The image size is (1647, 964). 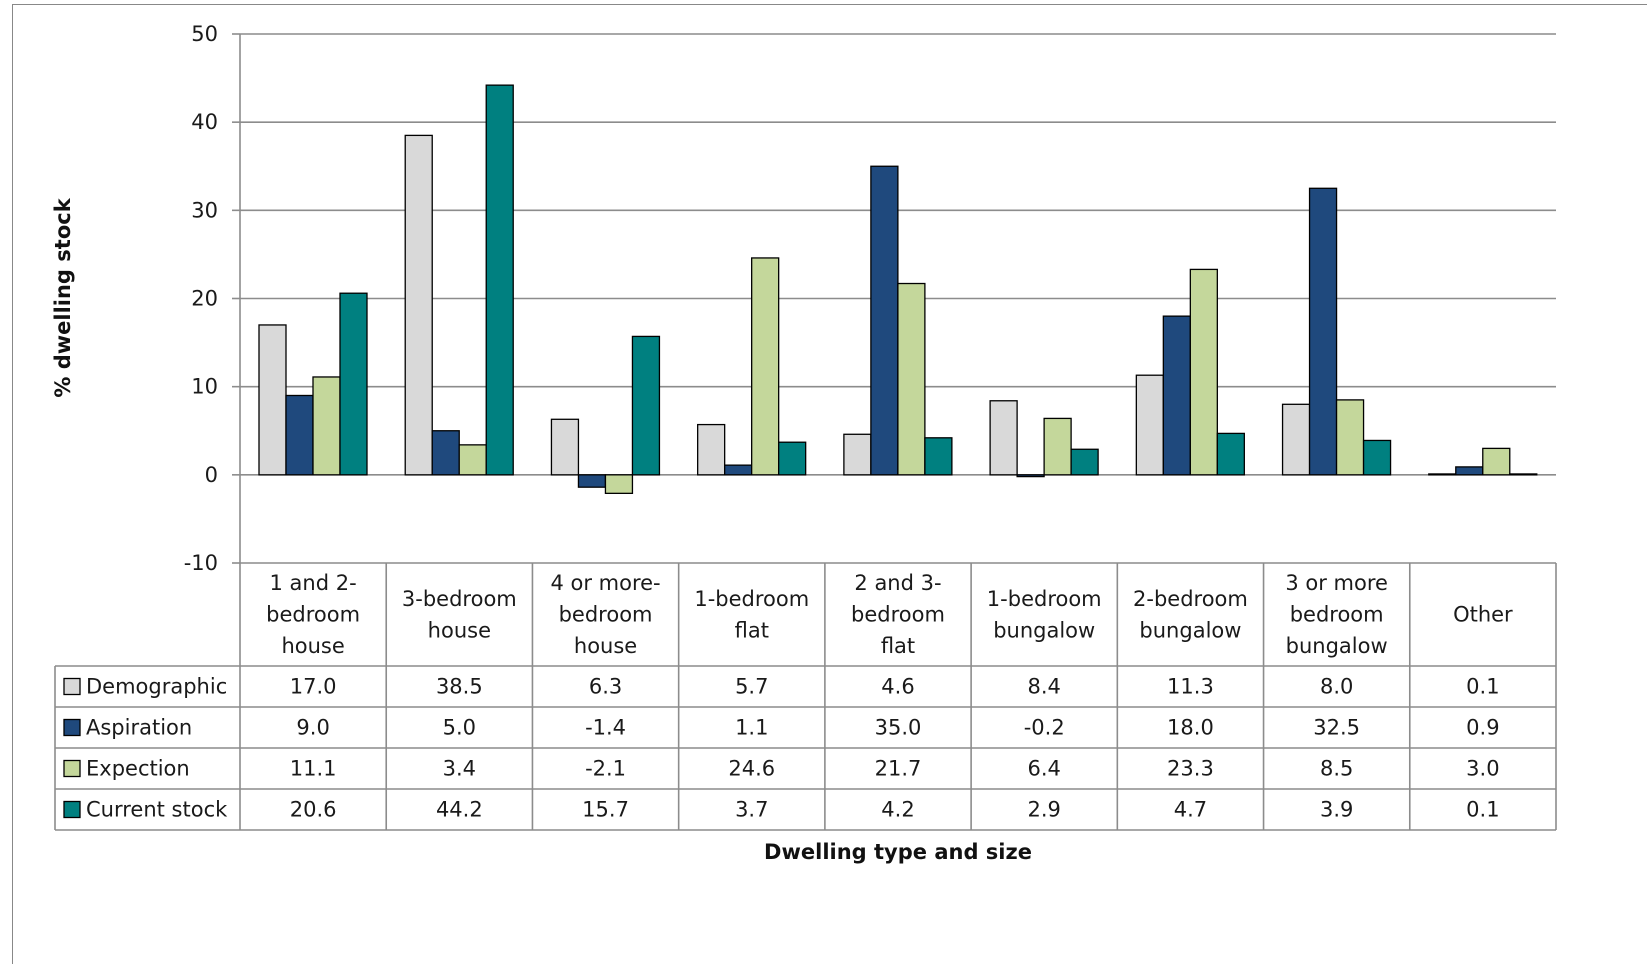 I want to click on data-label: 38.5, so click(x=459, y=687).